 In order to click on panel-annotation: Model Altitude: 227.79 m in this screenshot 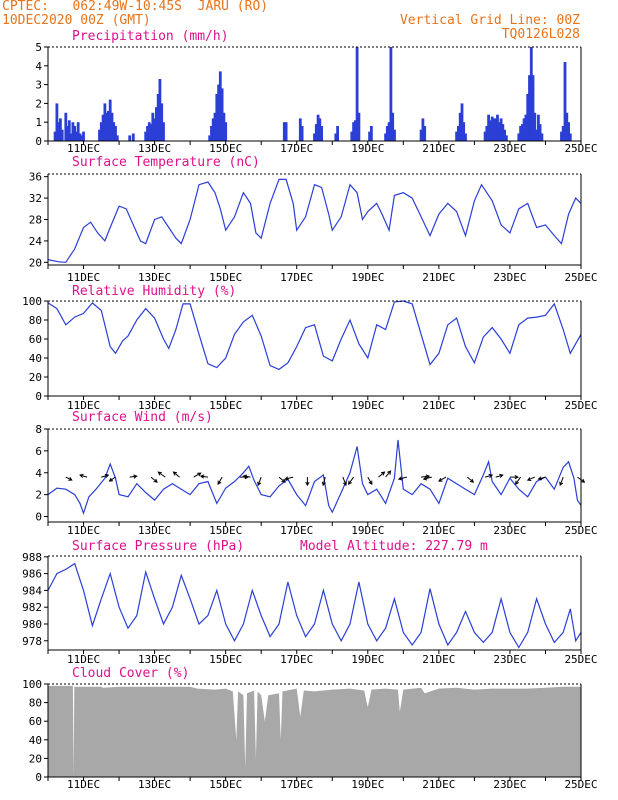, I will do `click(394, 546)`.